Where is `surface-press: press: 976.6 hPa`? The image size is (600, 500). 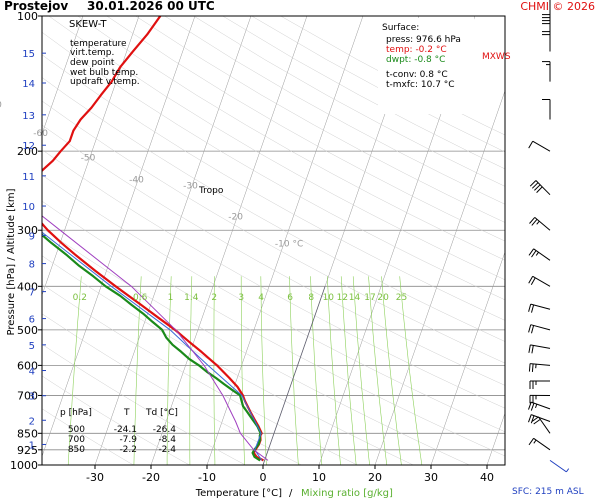 surface-press: press: 976.6 hPa is located at coordinates (423, 40).